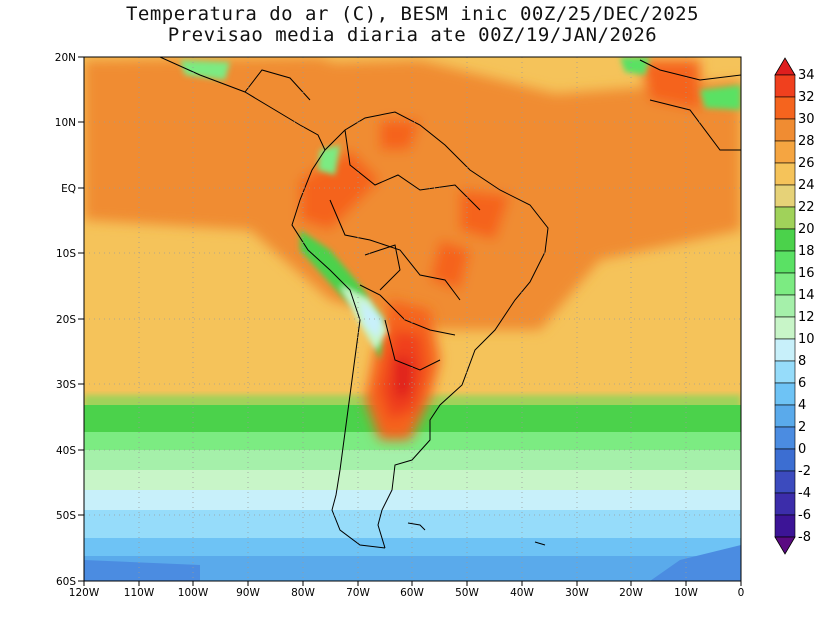 Image resolution: width=825 pixels, height=637 pixels. Describe the element at coordinates (631, 593) in the screenshot. I see `lon-label: 20W` at that location.